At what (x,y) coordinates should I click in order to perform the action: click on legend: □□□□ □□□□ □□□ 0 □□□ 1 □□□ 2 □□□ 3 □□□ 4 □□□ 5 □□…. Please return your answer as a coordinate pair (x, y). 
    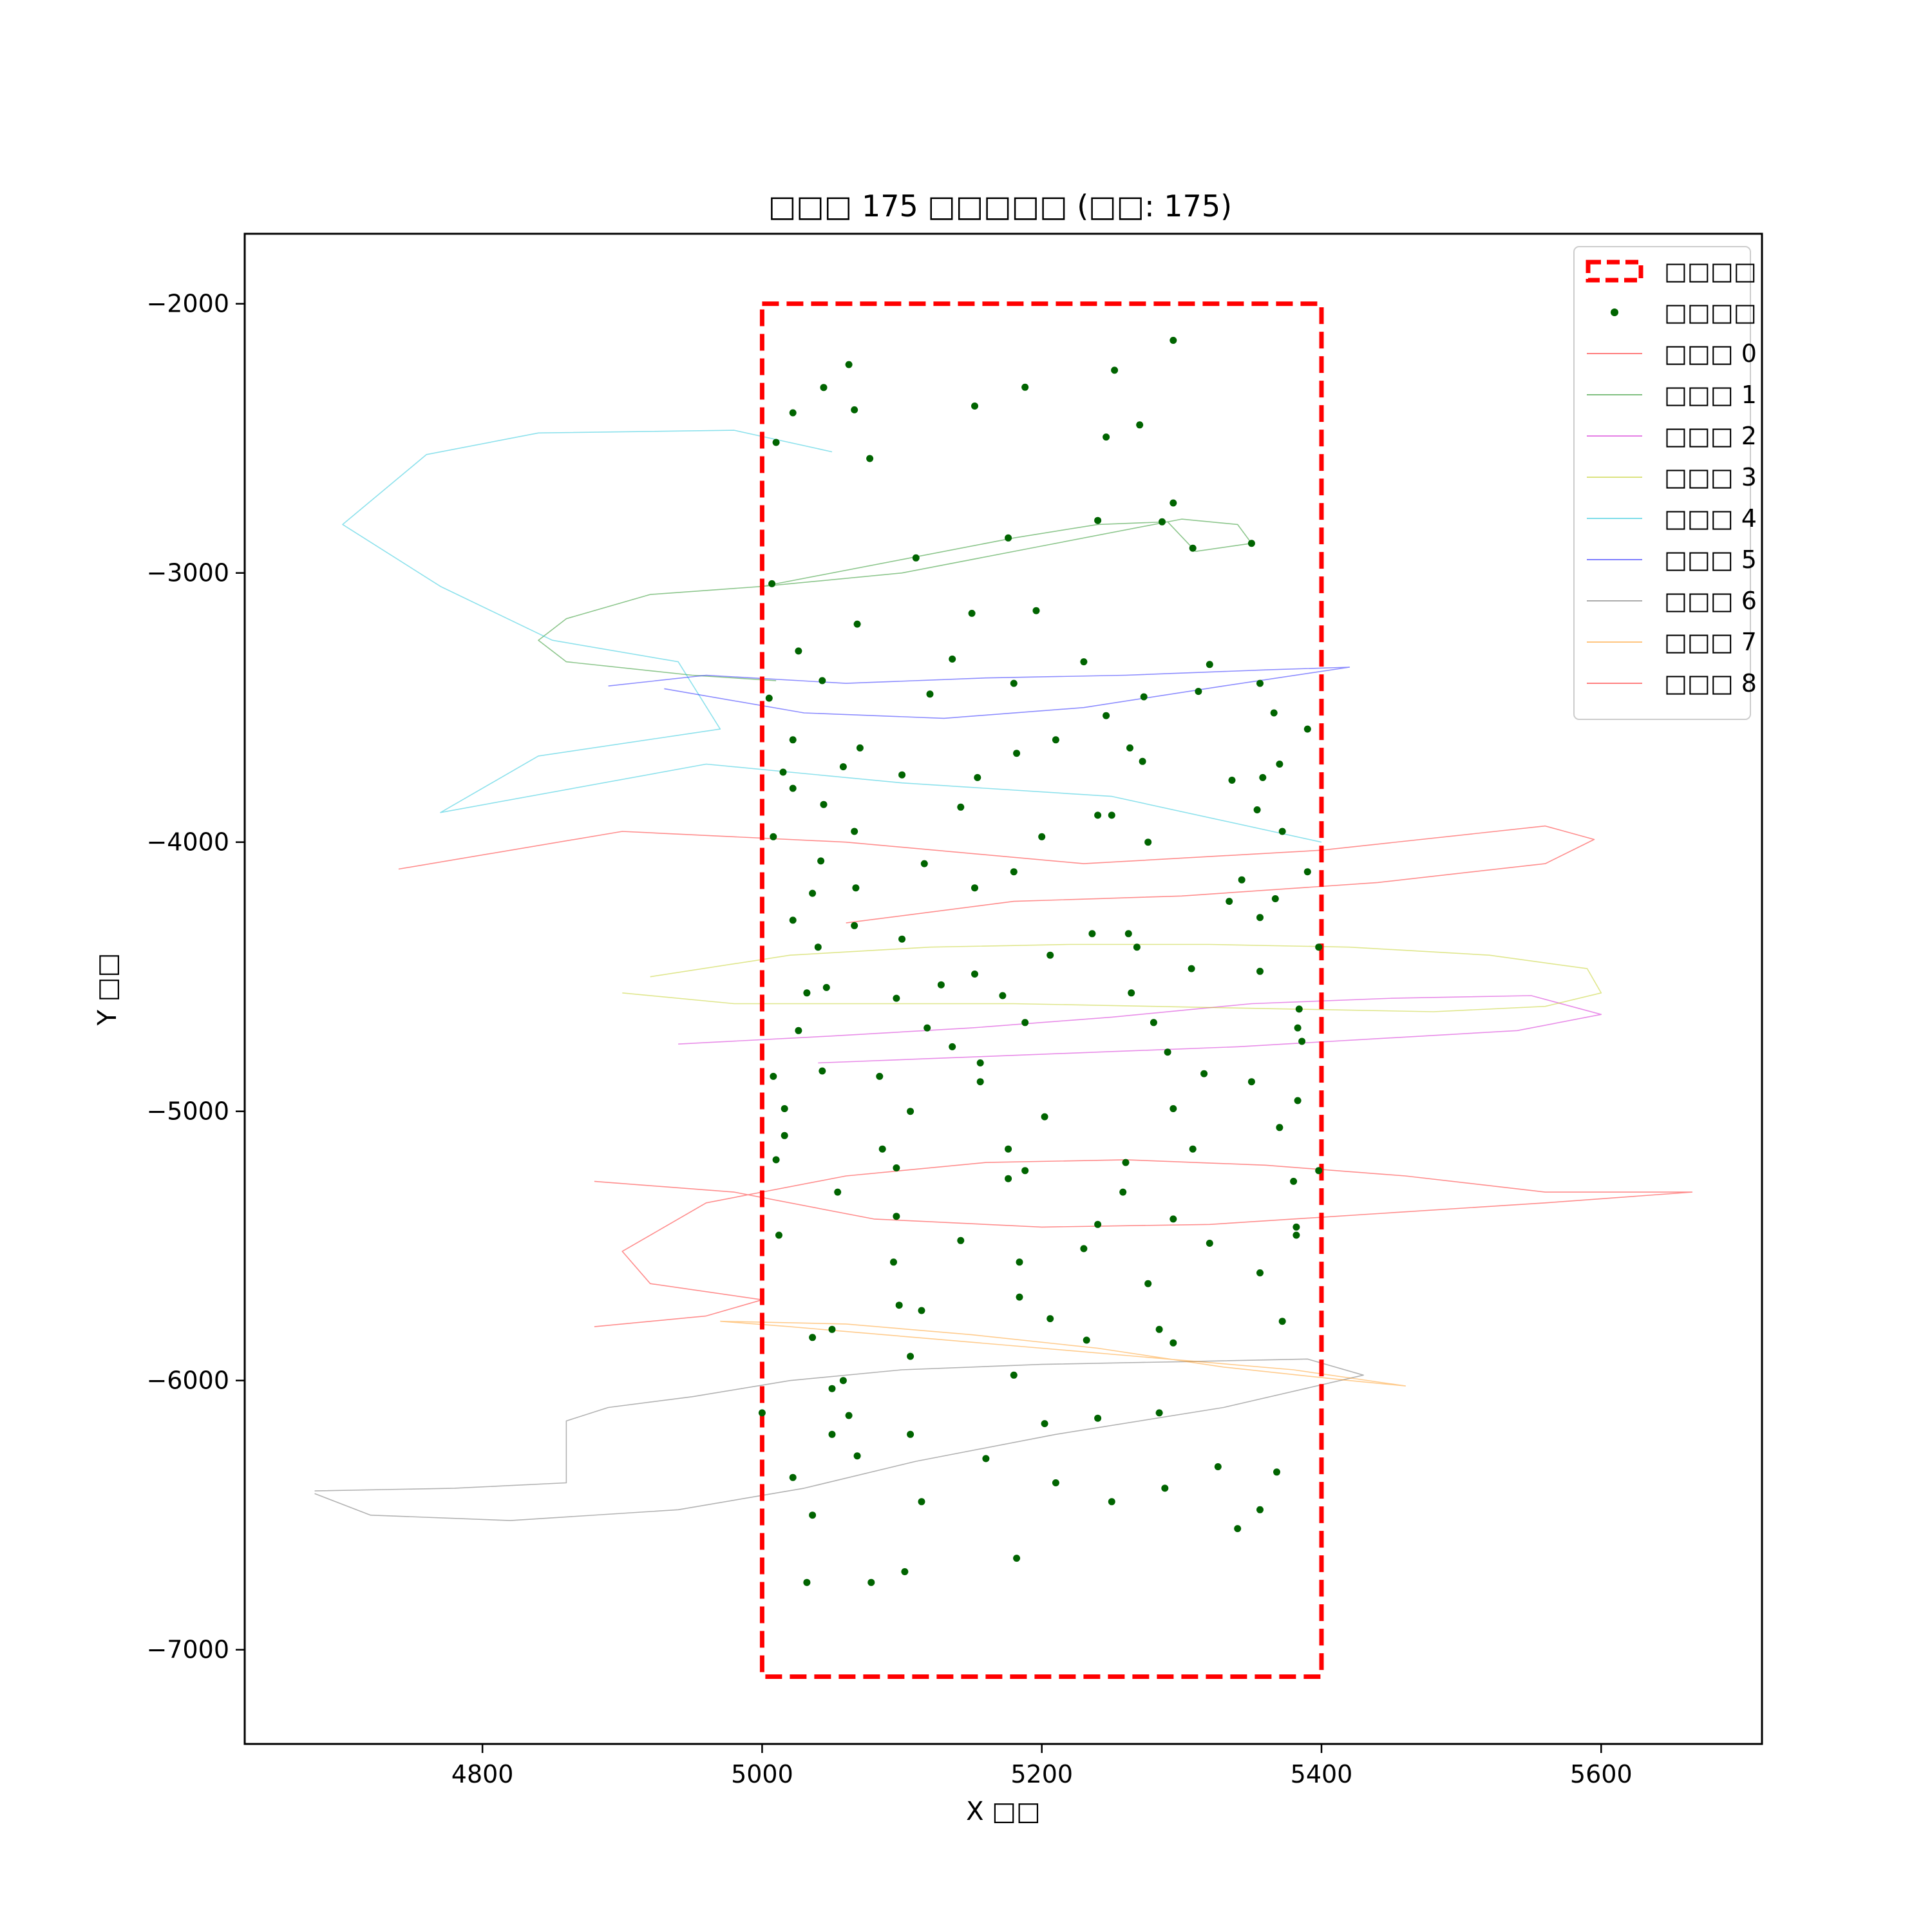
    Looking at the image, I should click on (1665, 483).